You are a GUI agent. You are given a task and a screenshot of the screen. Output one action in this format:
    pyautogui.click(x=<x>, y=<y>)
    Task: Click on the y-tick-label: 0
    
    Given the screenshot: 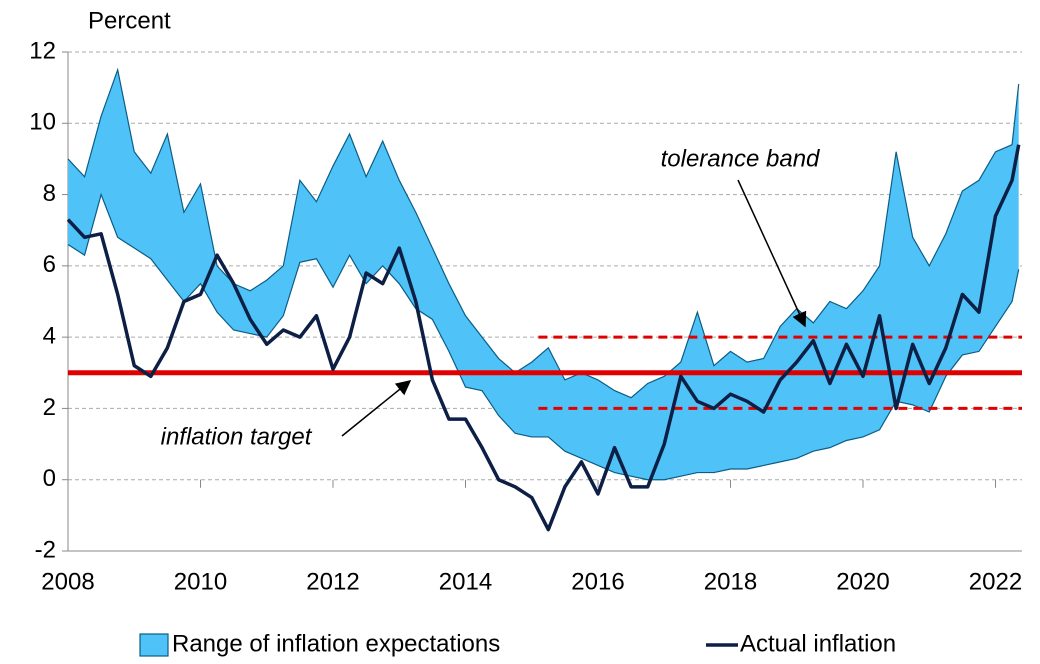 What is the action you would take?
    pyautogui.click(x=49, y=478)
    